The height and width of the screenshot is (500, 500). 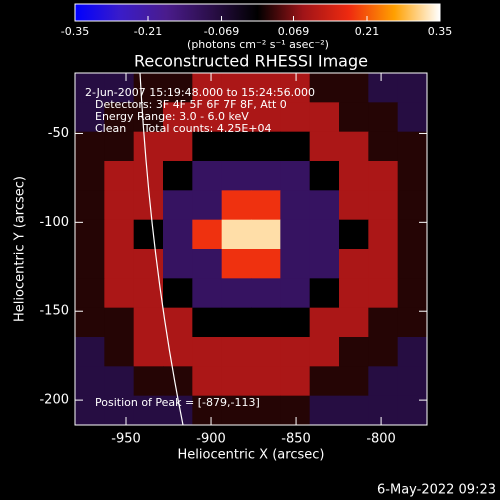 What do you see at coordinates (161, 249) in the screenshot?
I see `solar-limb` at bounding box center [161, 249].